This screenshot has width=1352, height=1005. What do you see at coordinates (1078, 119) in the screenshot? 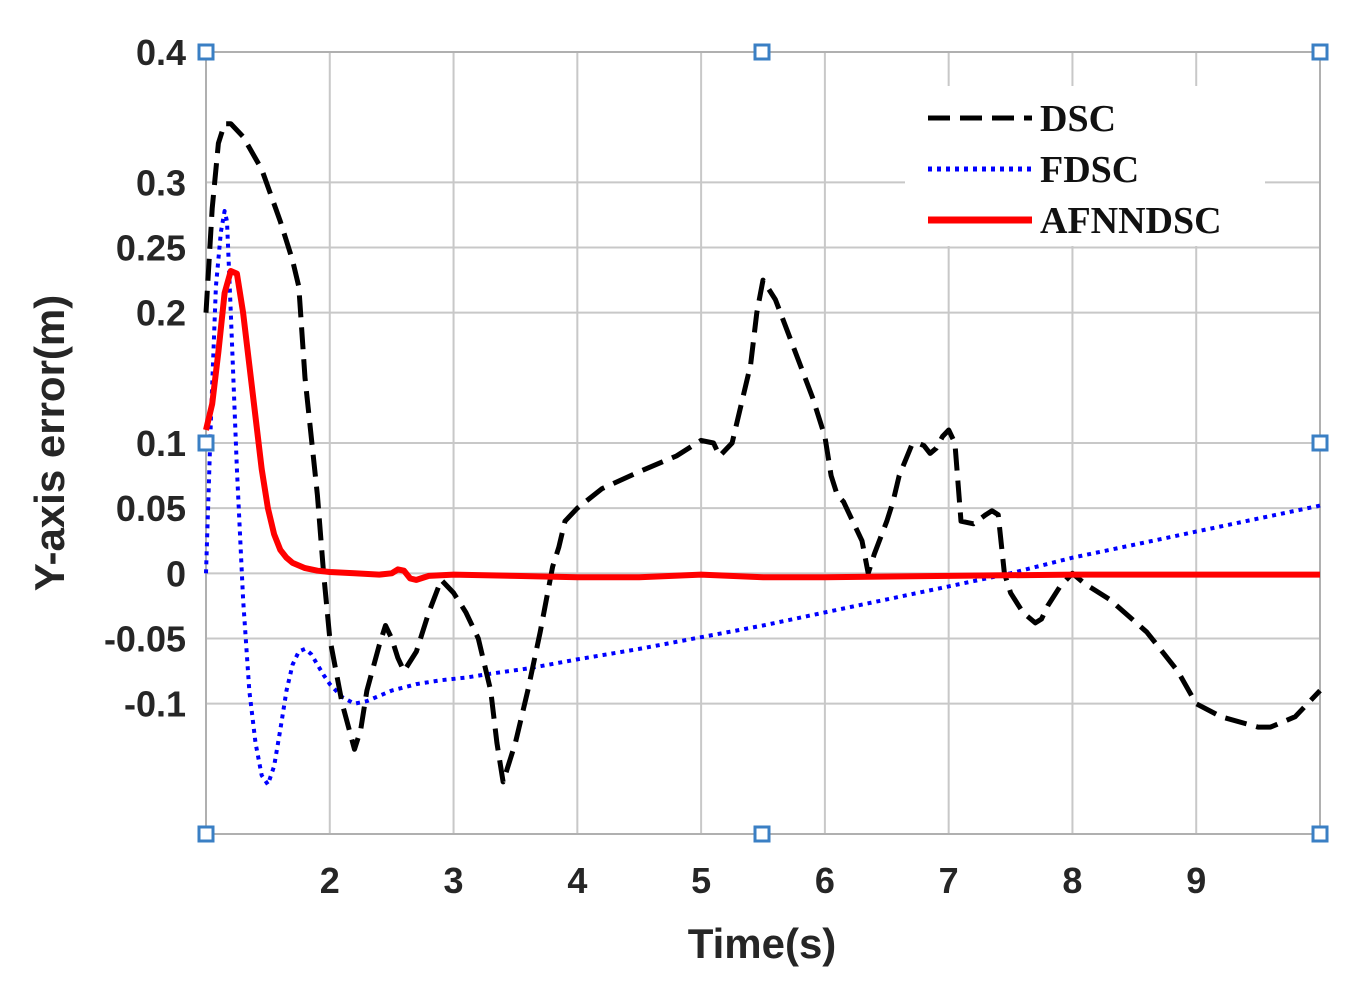
I see `legend-label-dsc: DSC` at bounding box center [1078, 119].